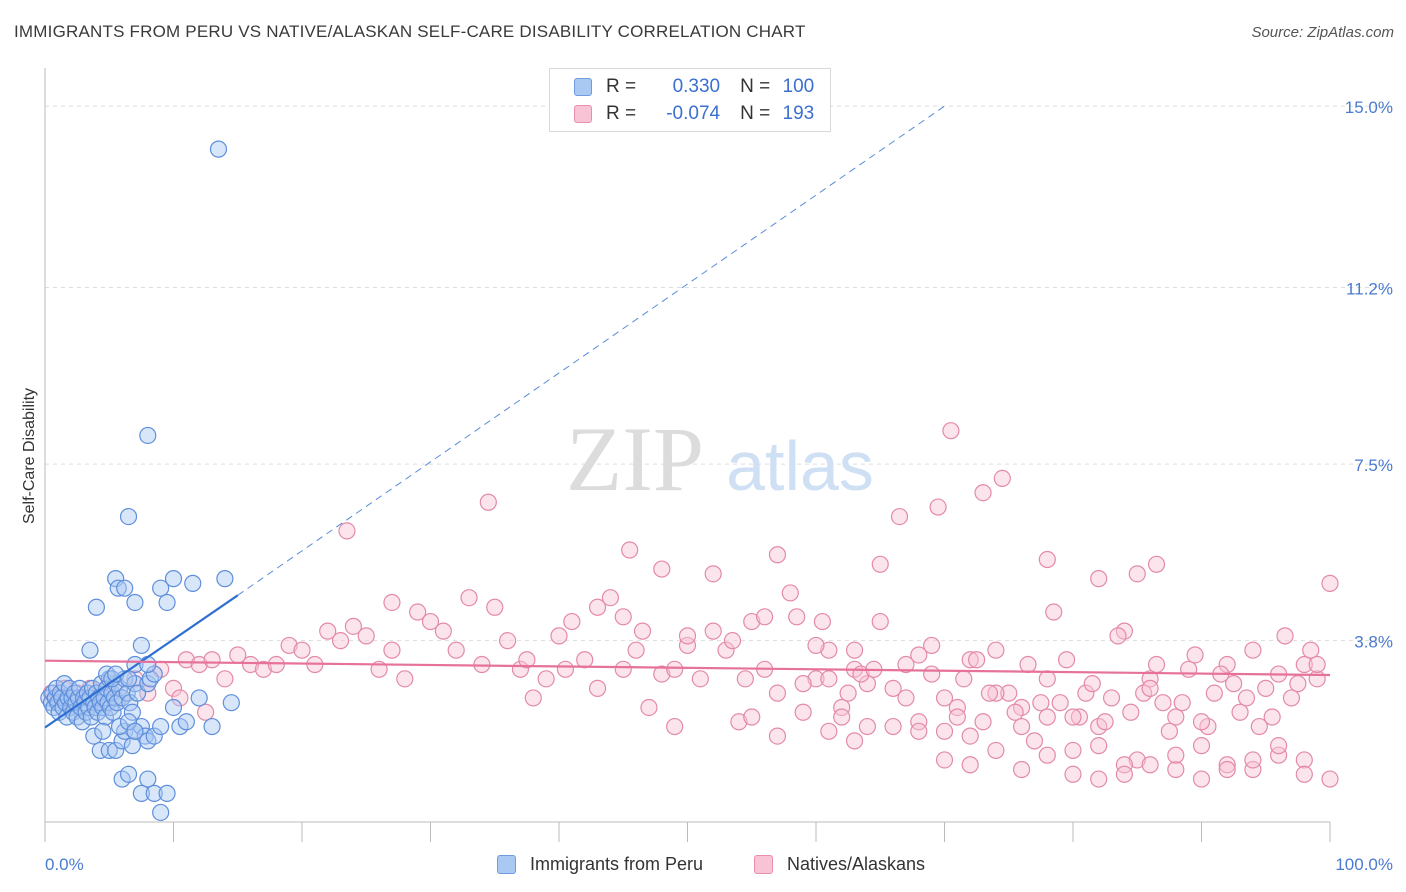  Describe the element at coordinates (1373, 642) in the screenshot. I see `y-tick-label: 3.8%` at that location.